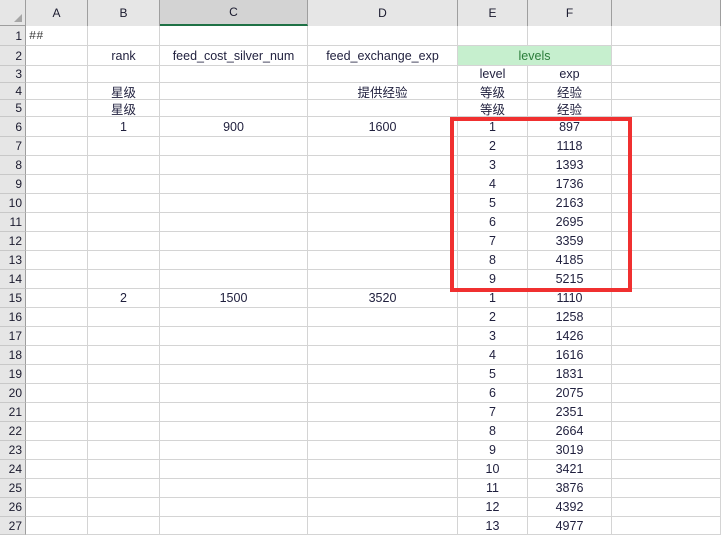  Describe the element at coordinates (666, 336) in the screenshot. I see `cell-G17` at that location.